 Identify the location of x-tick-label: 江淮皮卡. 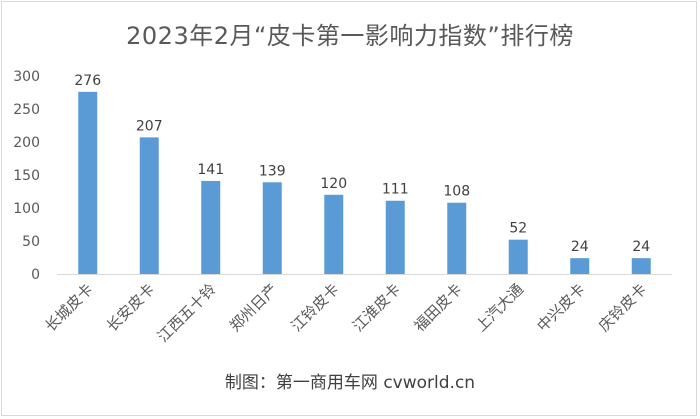
(376, 307).